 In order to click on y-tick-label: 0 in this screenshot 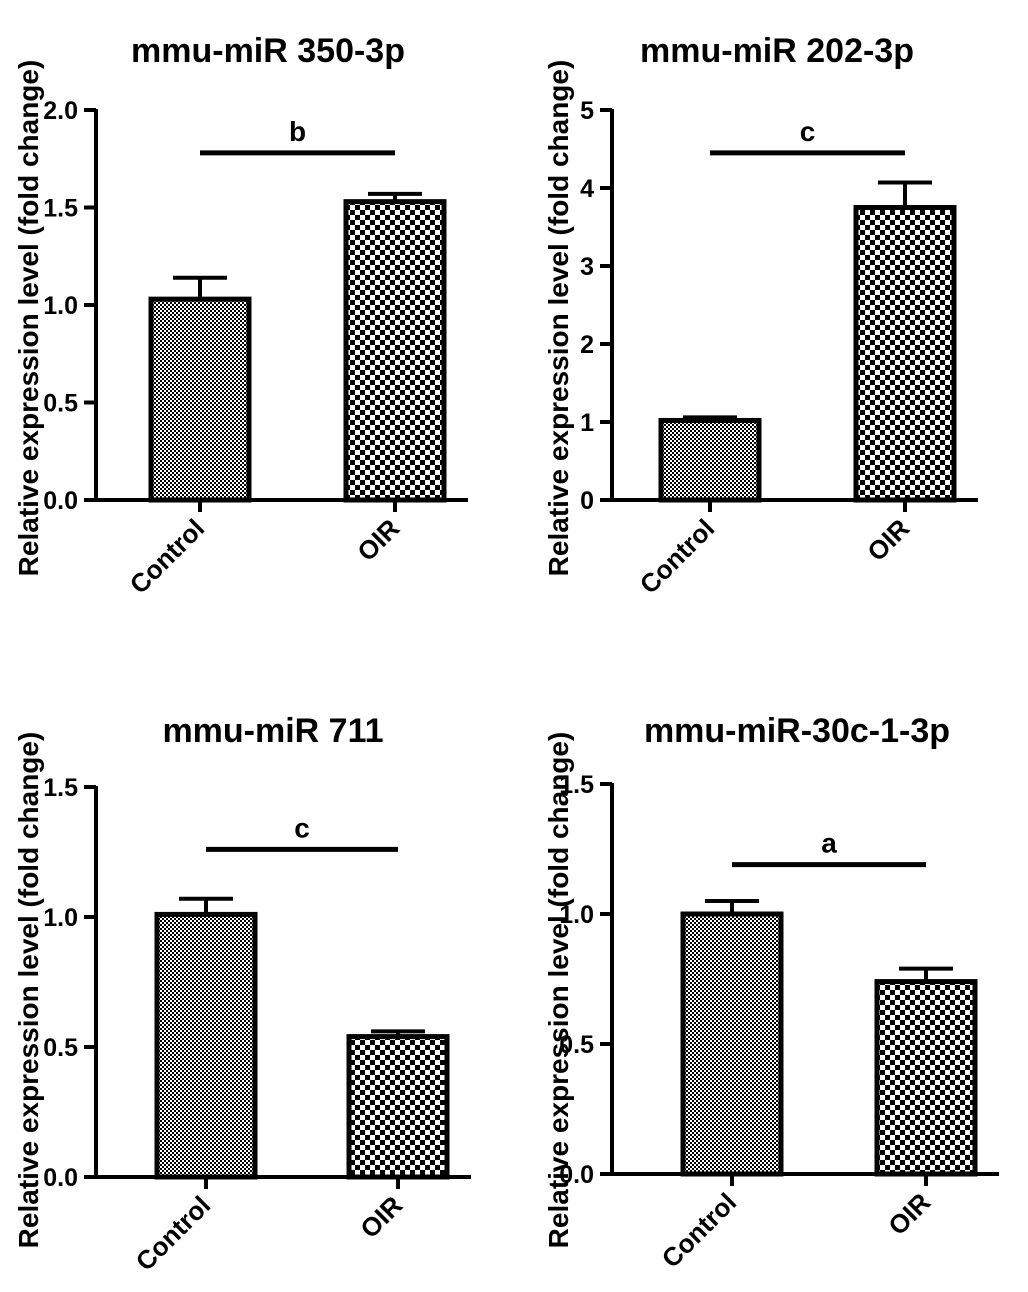, I will do `click(587, 501)`.